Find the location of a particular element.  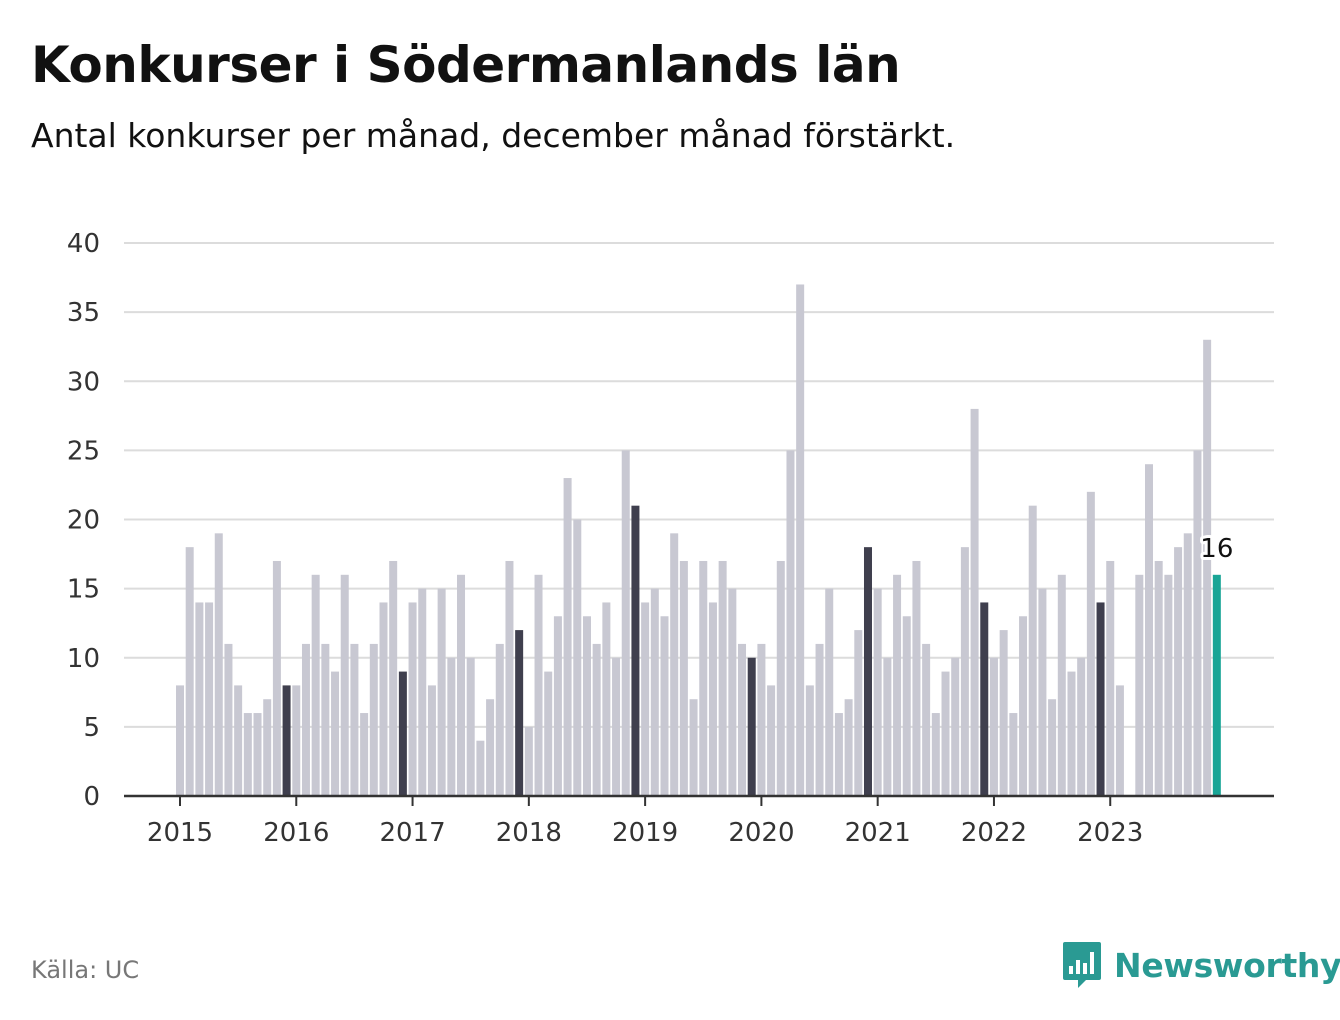

x-axis-ticks: 2015 2016 2017 2018 2019 2020 2021 2022 2023 is located at coordinates (645, 822).